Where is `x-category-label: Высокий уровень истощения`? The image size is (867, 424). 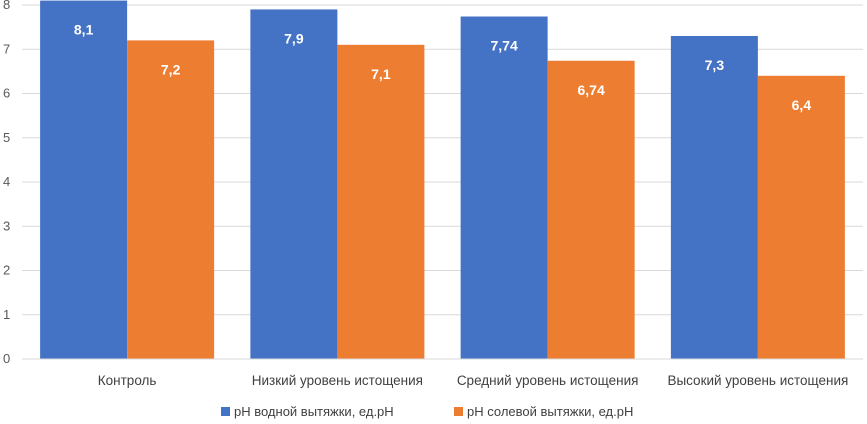 x-category-label: Высокий уровень истощения is located at coordinates (757, 380).